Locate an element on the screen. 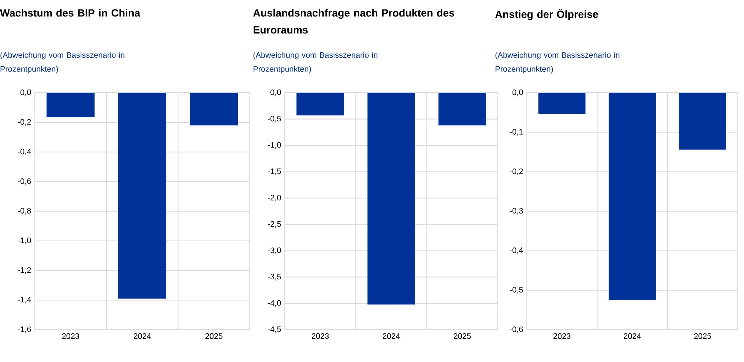  chart-title: Auslandsnachfrage nach Produkten des Euroraums is located at coordinates (353, 21).